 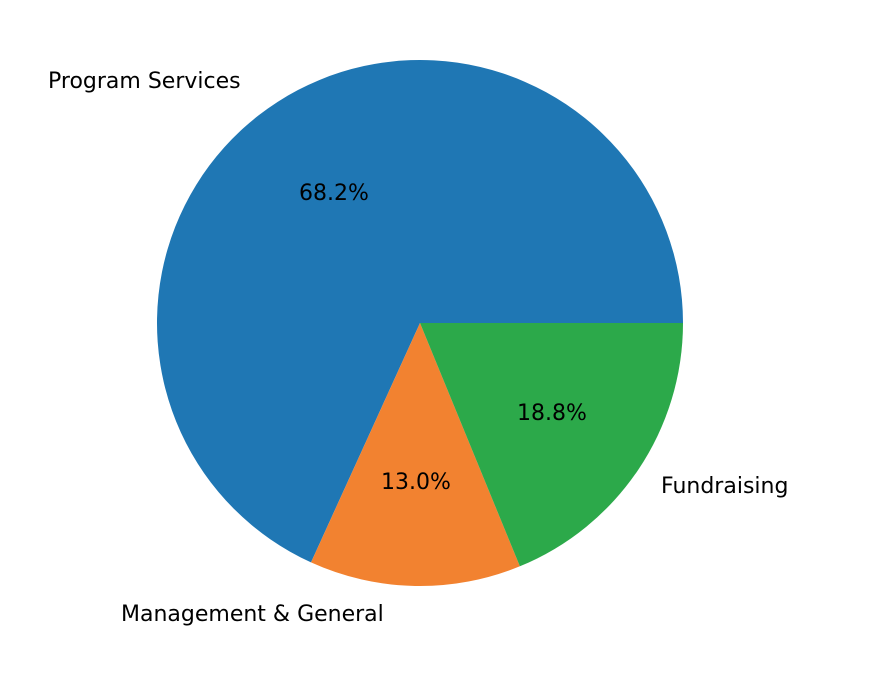 What do you see at coordinates (551, 445) in the screenshot?
I see `slice-fundraising` at bounding box center [551, 445].